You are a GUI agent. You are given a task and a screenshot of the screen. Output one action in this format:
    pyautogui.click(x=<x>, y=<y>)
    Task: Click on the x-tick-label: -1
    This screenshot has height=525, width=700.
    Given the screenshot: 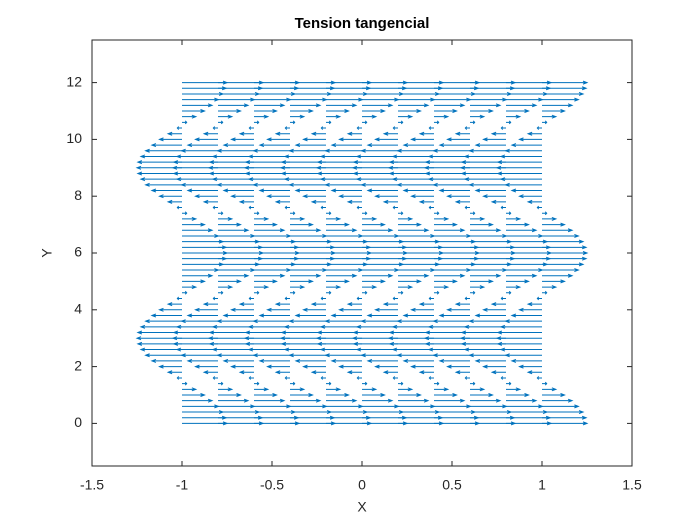 What is the action you would take?
    pyautogui.click(x=182, y=485)
    